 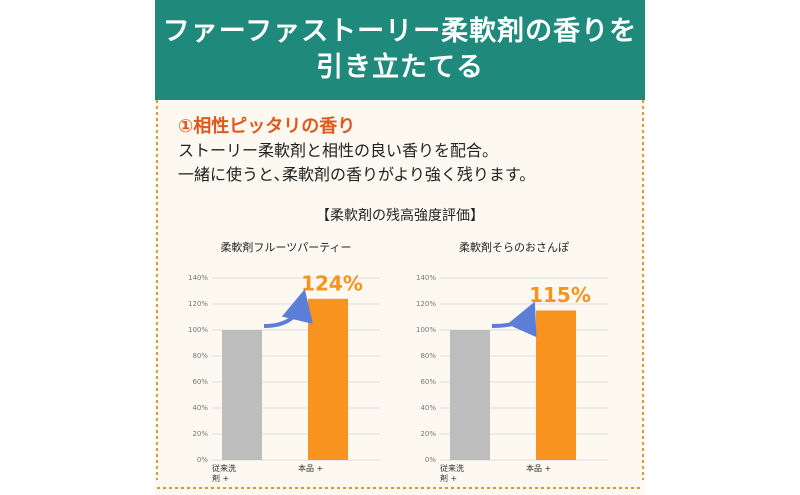 I want to click on value-label: 115%, so click(x=560, y=295).